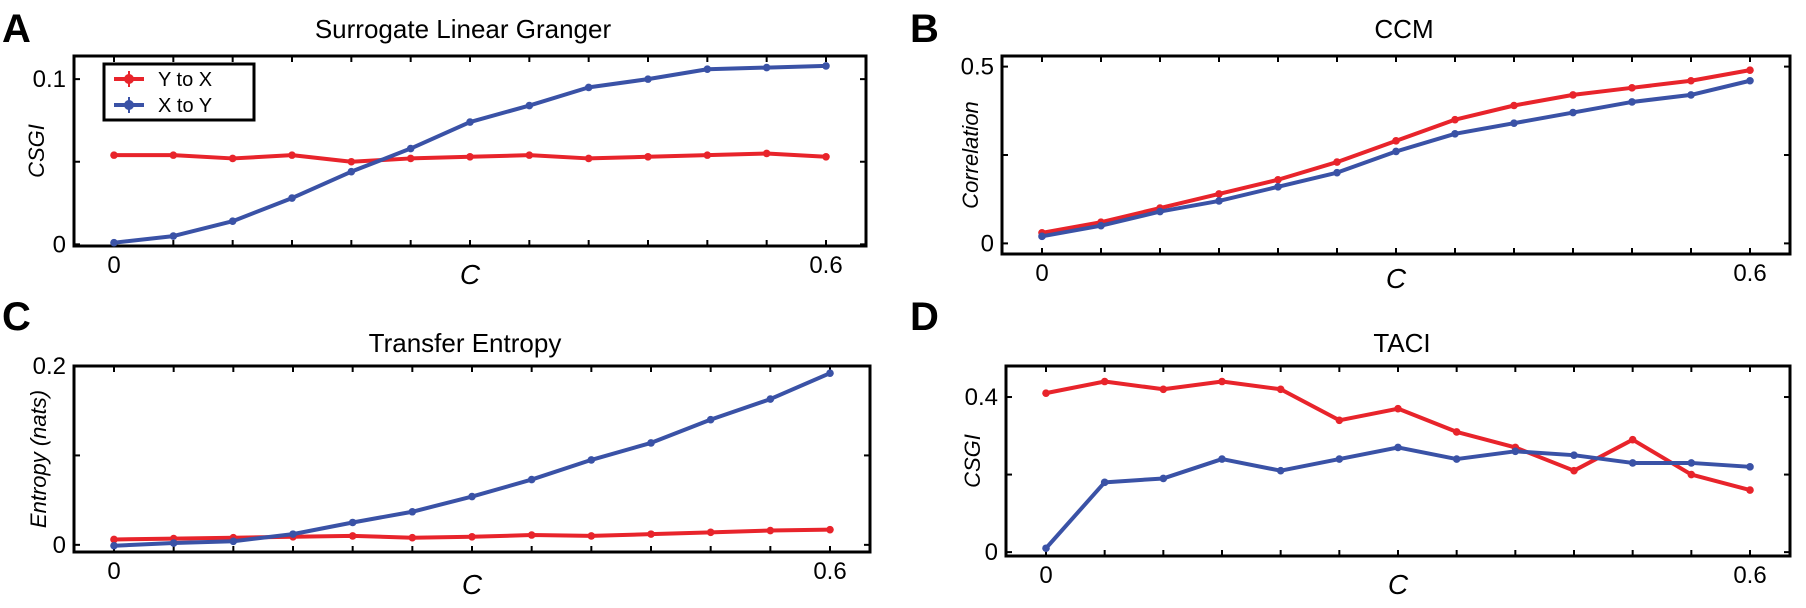  What do you see at coordinates (1401, 343) in the screenshot?
I see `chart-title: TACI` at bounding box center [1401, 343].